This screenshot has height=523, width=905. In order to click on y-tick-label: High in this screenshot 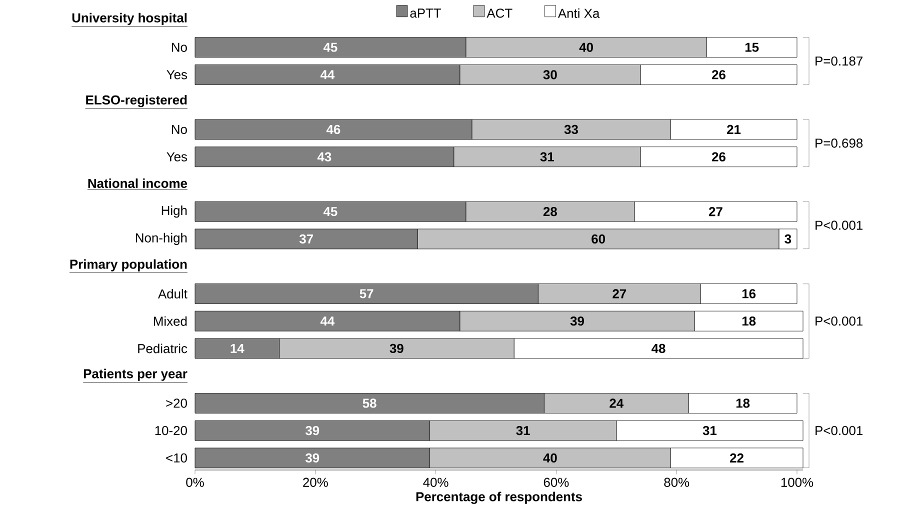, I will do `click(174, 212)`.